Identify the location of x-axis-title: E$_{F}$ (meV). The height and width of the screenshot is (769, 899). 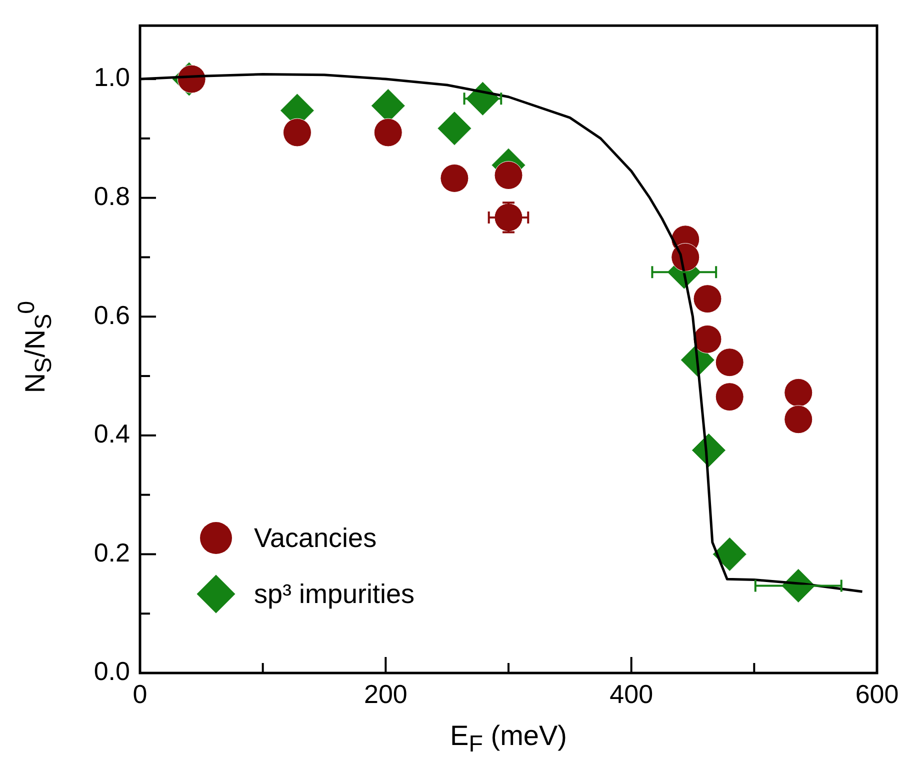
(508, 738).